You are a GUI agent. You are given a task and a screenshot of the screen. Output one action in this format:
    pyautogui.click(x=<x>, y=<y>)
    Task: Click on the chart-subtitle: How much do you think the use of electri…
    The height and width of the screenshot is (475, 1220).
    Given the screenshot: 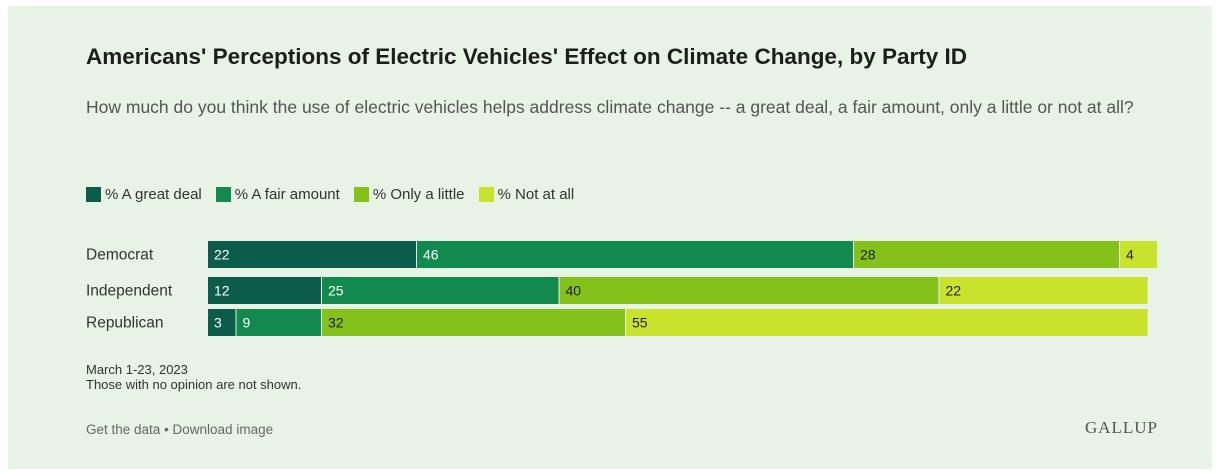 What is the action you would take?
    pyautogui.click(x=610, y=107)
    